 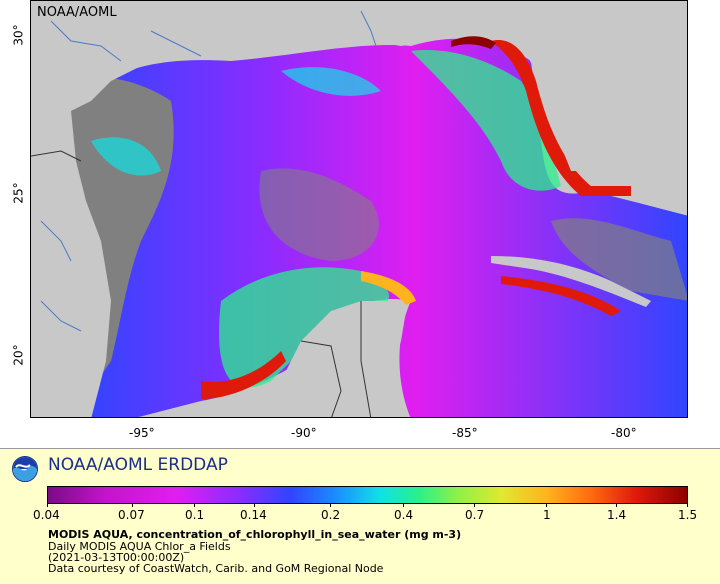 I want to click on nodata-central, so click(x=319, y=214).